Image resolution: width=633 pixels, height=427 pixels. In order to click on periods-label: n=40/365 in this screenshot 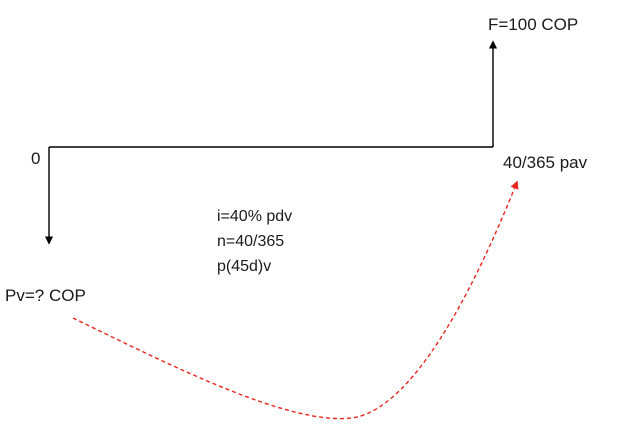, I will do `click(250, 241)`.